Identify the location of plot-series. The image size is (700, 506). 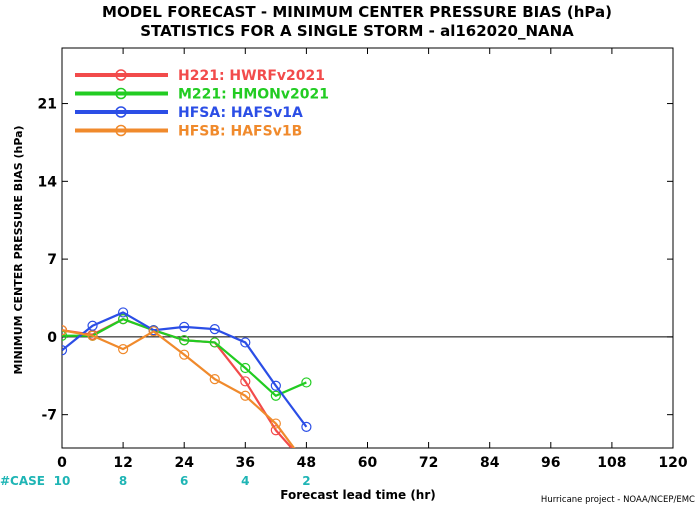
(187, 377).